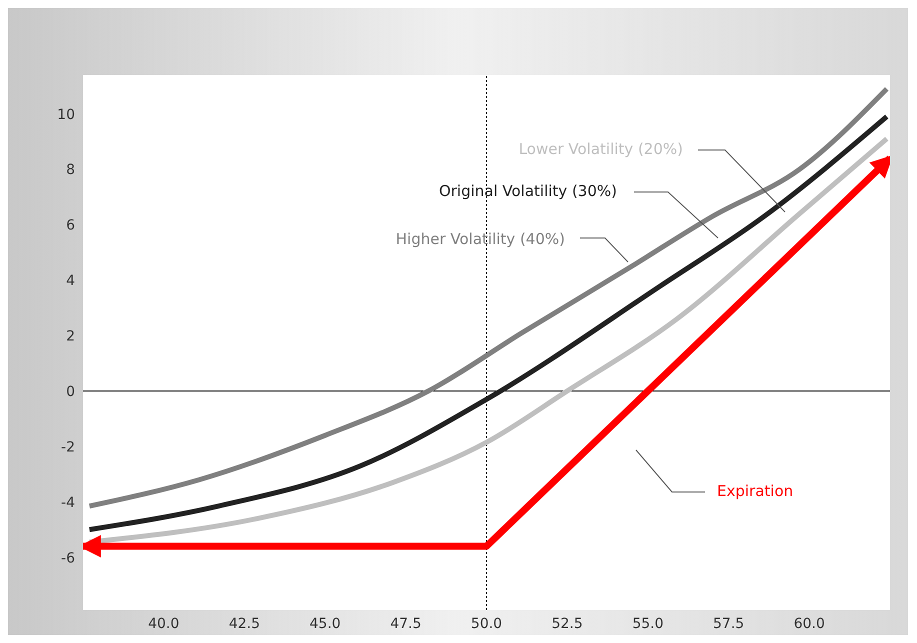 The height and width of the screenshot is (643, 917). I want to click on text: Lower Volatility (20%), so click(600, 149).